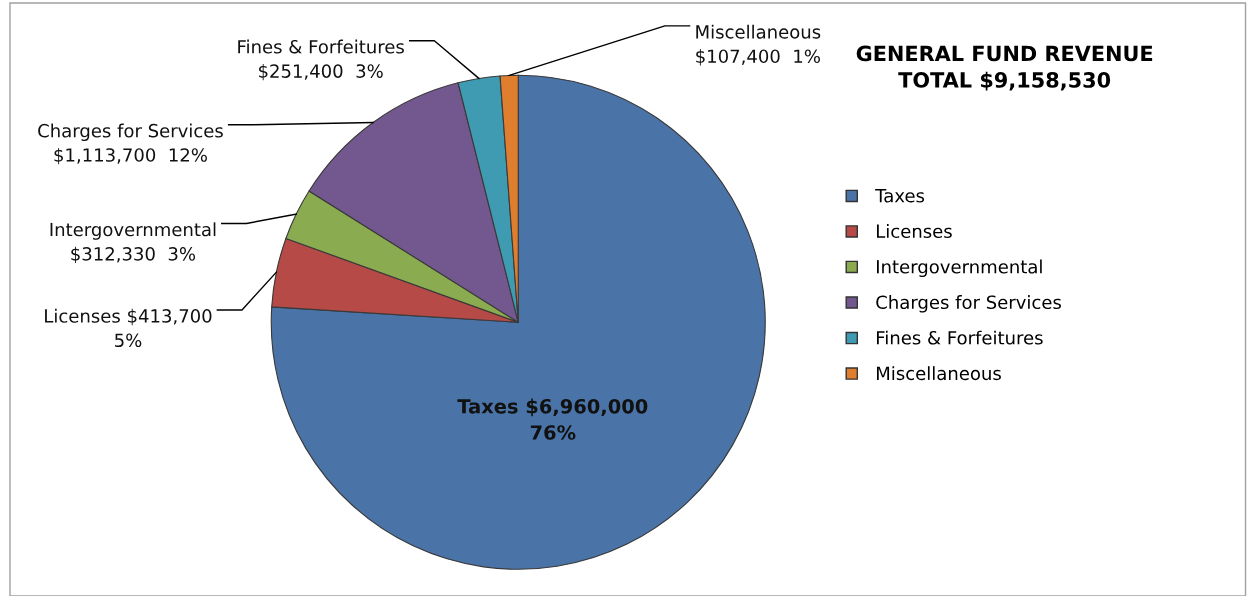 Image resolution: width=1248 pixels, height=596 pixels. Describe the element at coordinates (900, 196) in the screenshot. I see `legend-label: Taxes` at that location.